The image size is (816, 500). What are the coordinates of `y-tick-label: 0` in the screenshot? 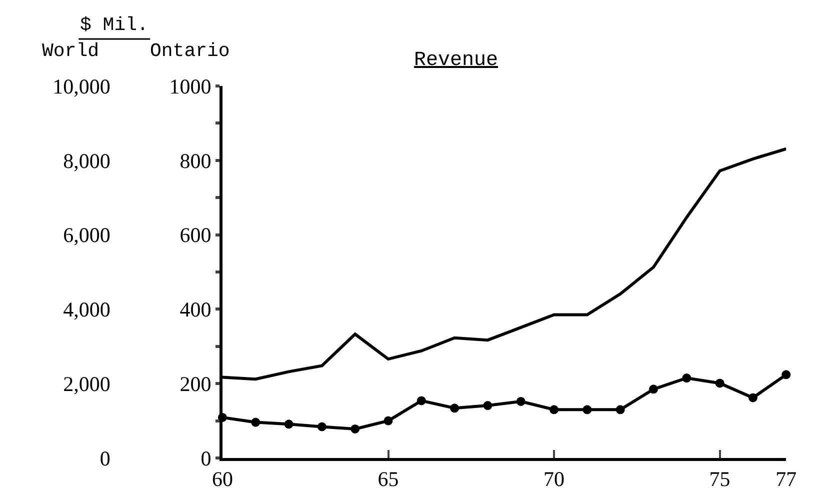 It's located at (206, 458).